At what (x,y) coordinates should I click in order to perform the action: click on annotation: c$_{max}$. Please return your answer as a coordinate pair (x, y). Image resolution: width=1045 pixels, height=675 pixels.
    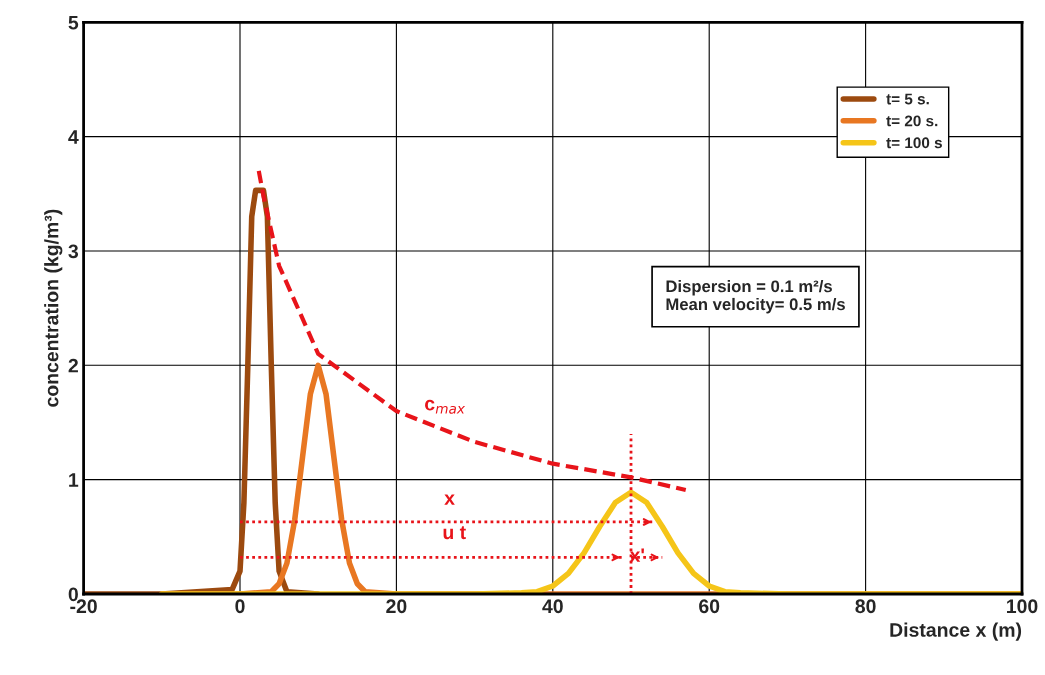
    Looking at the image, I should click on (445, 406).